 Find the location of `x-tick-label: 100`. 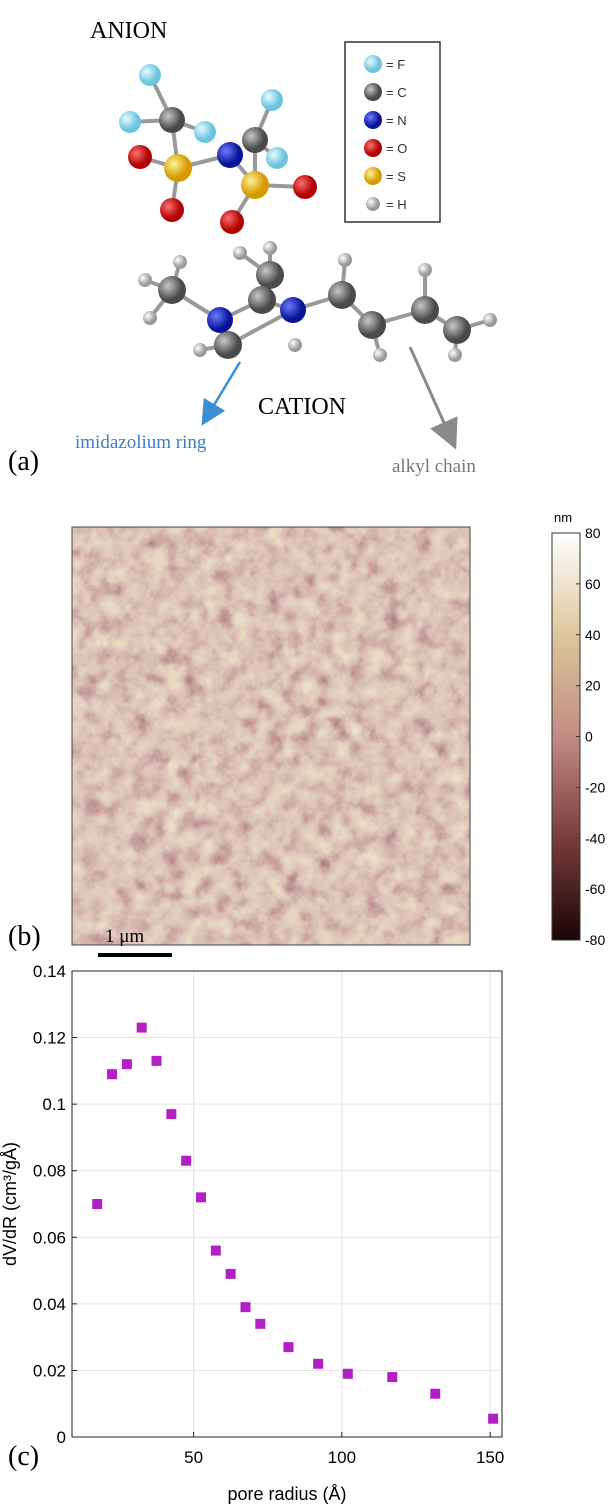

x-tick-label: 100 is located at coordinates (342, 1457).